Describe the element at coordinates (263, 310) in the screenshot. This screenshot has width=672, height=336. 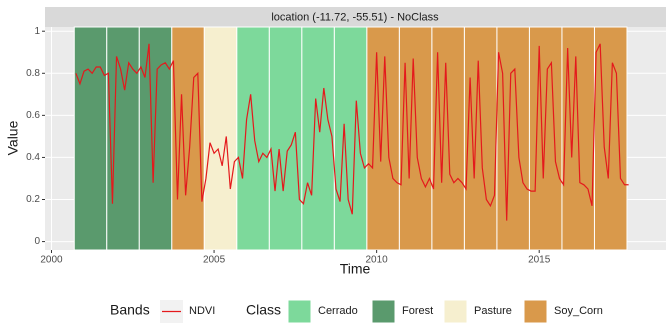
I see `legend-title: Class` at that location.